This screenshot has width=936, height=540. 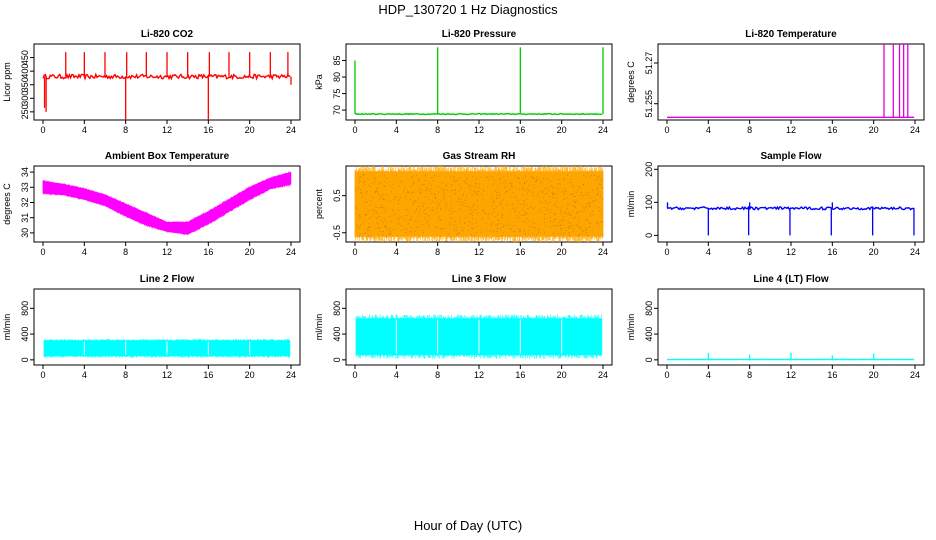 What do you see at coordinates (42, 375) in the screenshot?
I see `x-tick-label: 0` at bounding box center [42, 375].